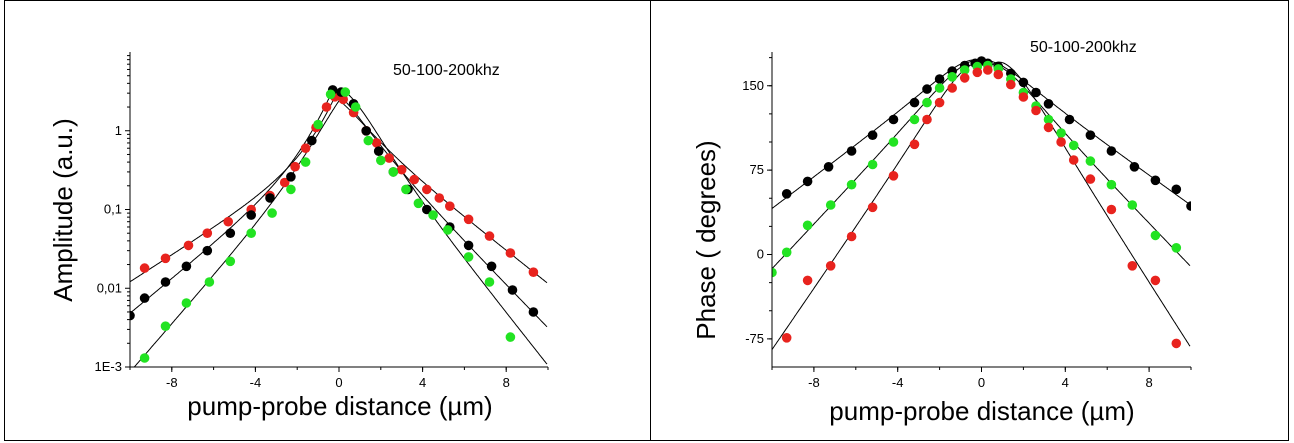 This screenshot has height=443, width=1294. Describe the element at coordinates (113, 209) in the screenshot. I see `y-tick-label: 0,1` at that location.